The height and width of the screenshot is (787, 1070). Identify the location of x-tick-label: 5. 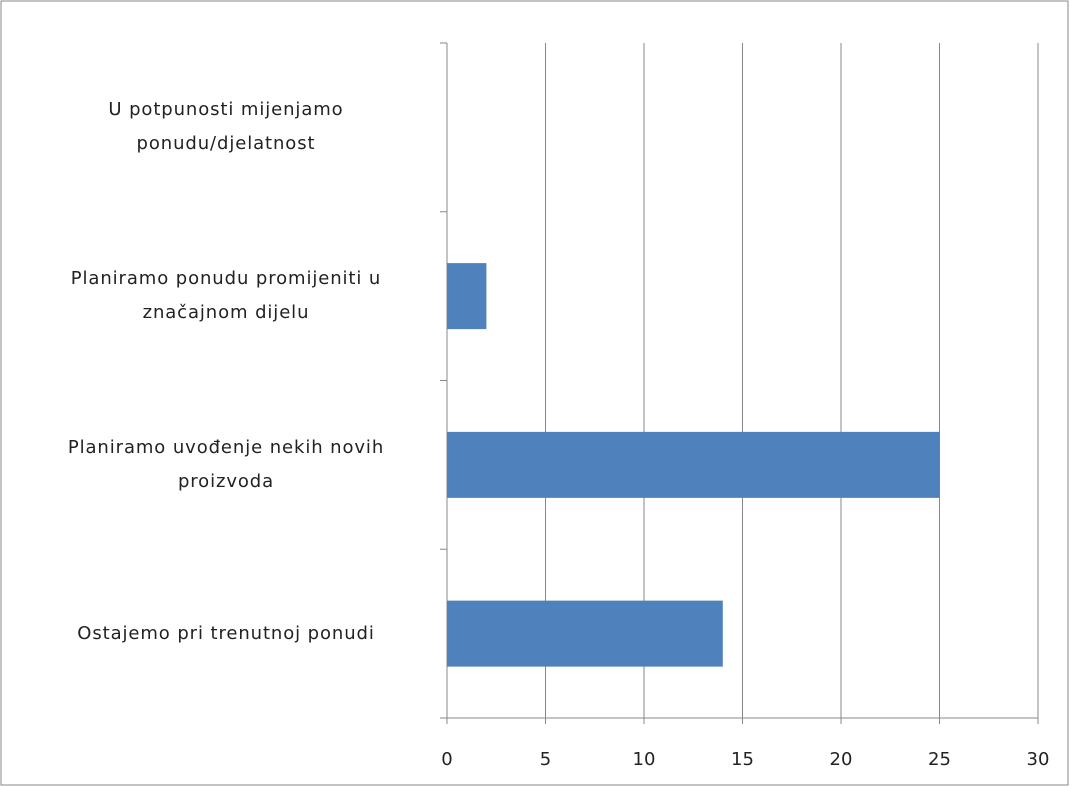
(545, 759).